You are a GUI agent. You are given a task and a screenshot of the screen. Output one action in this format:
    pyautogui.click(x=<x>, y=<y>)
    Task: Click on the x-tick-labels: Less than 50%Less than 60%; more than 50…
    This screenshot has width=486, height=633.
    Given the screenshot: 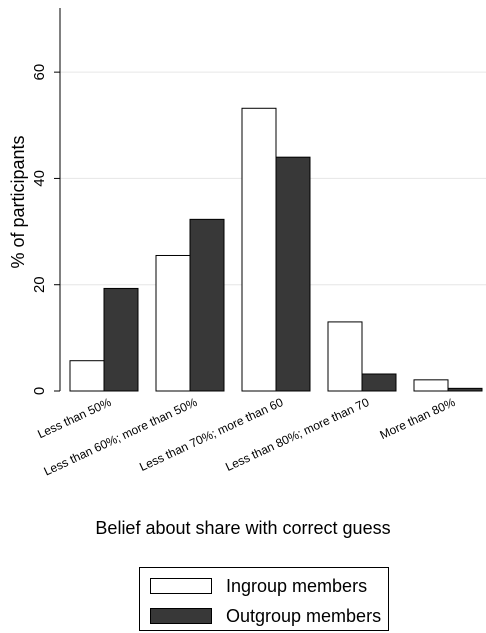 What is the action you would take?
    pyautogui.click(x=246, y=437)
    